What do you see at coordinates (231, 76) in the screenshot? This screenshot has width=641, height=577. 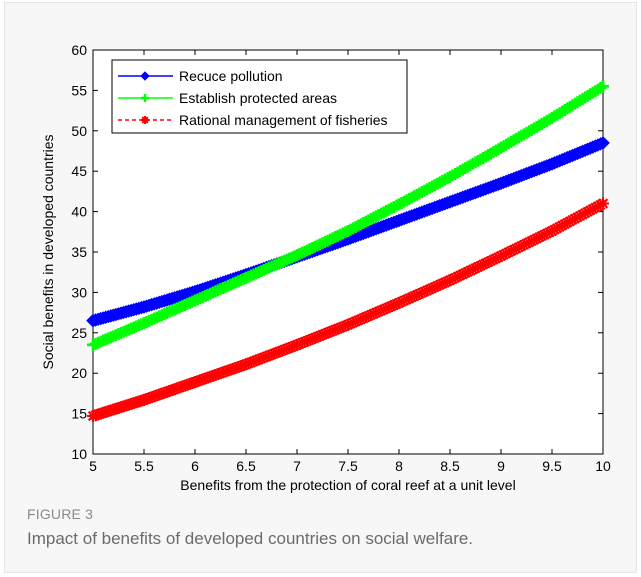 I see `legend-label: Recuce pollution` at bounding box center [231, 76].